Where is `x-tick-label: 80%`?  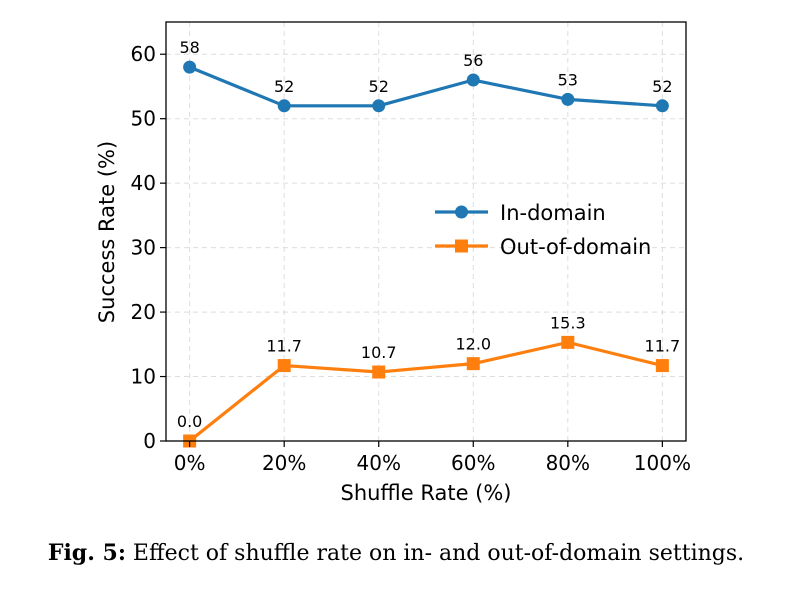
x-tick-label: 80% is located at coordinates (568, 463).